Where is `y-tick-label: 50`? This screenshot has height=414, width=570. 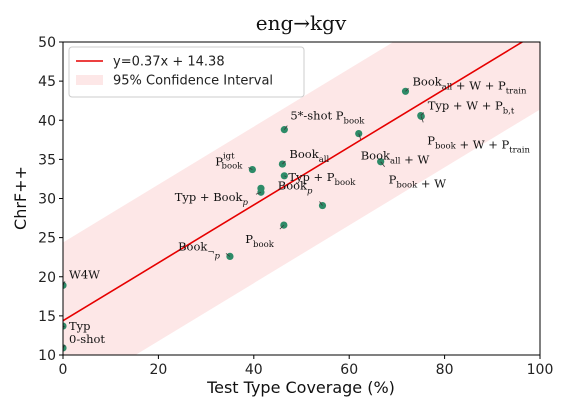
y-tick-label: 50 is located at coordinates (47, 43).